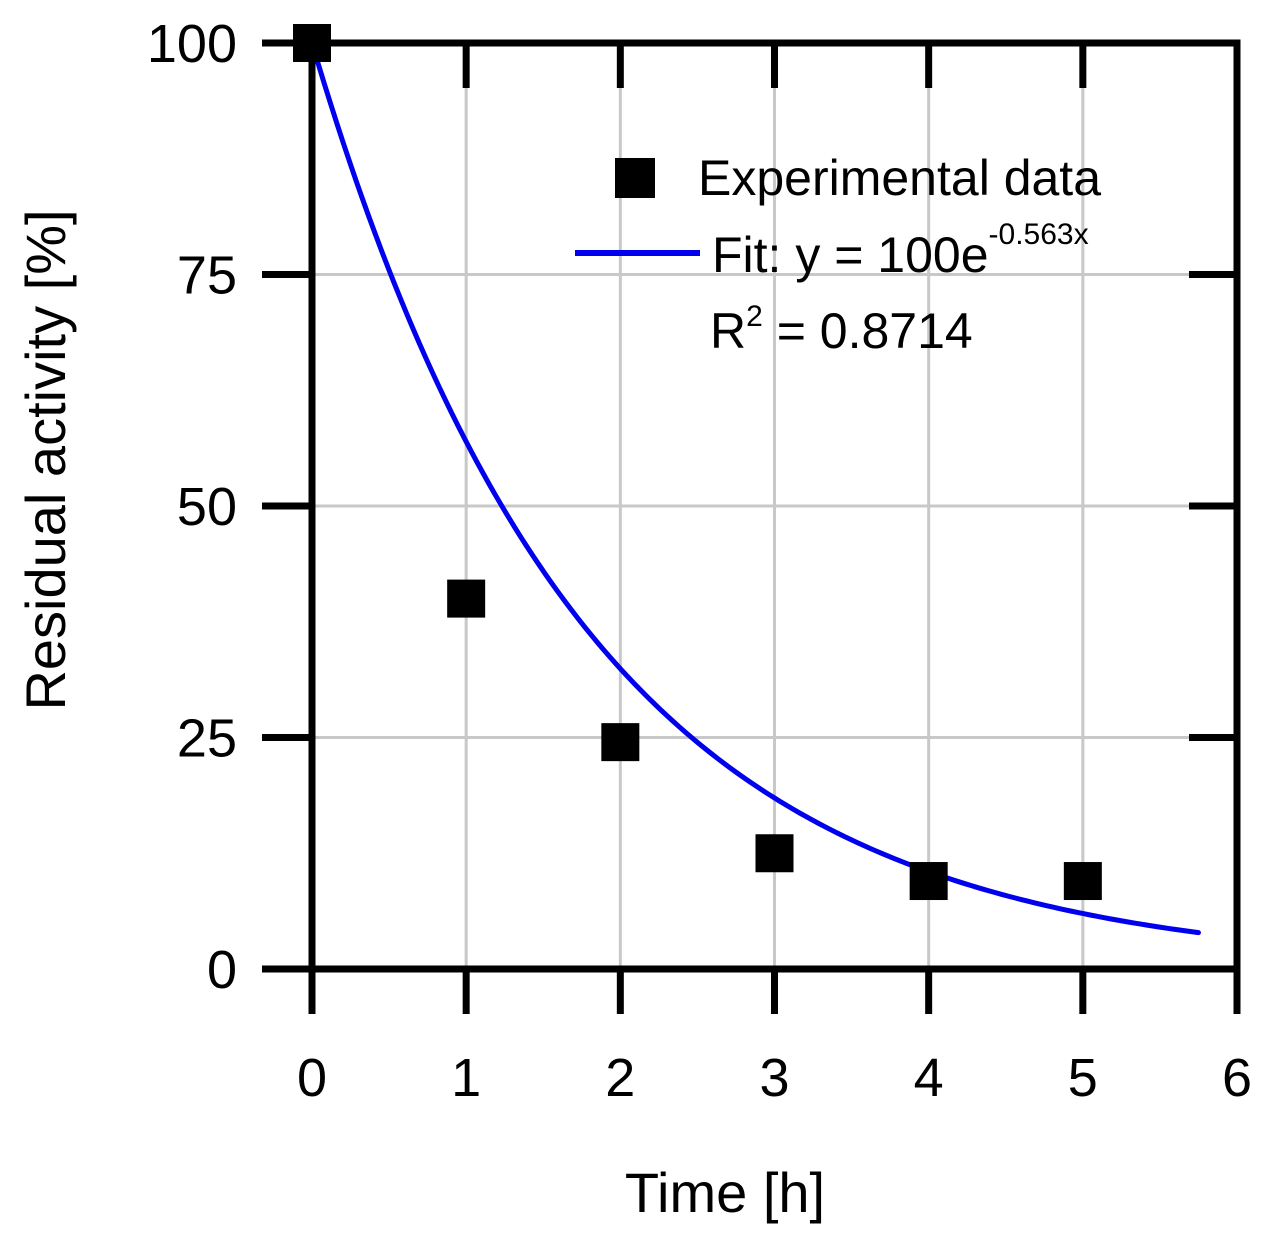  Describe the element at coordinates (207, 276) in the screenshot. I see `y-tick-label: 75` at that location.